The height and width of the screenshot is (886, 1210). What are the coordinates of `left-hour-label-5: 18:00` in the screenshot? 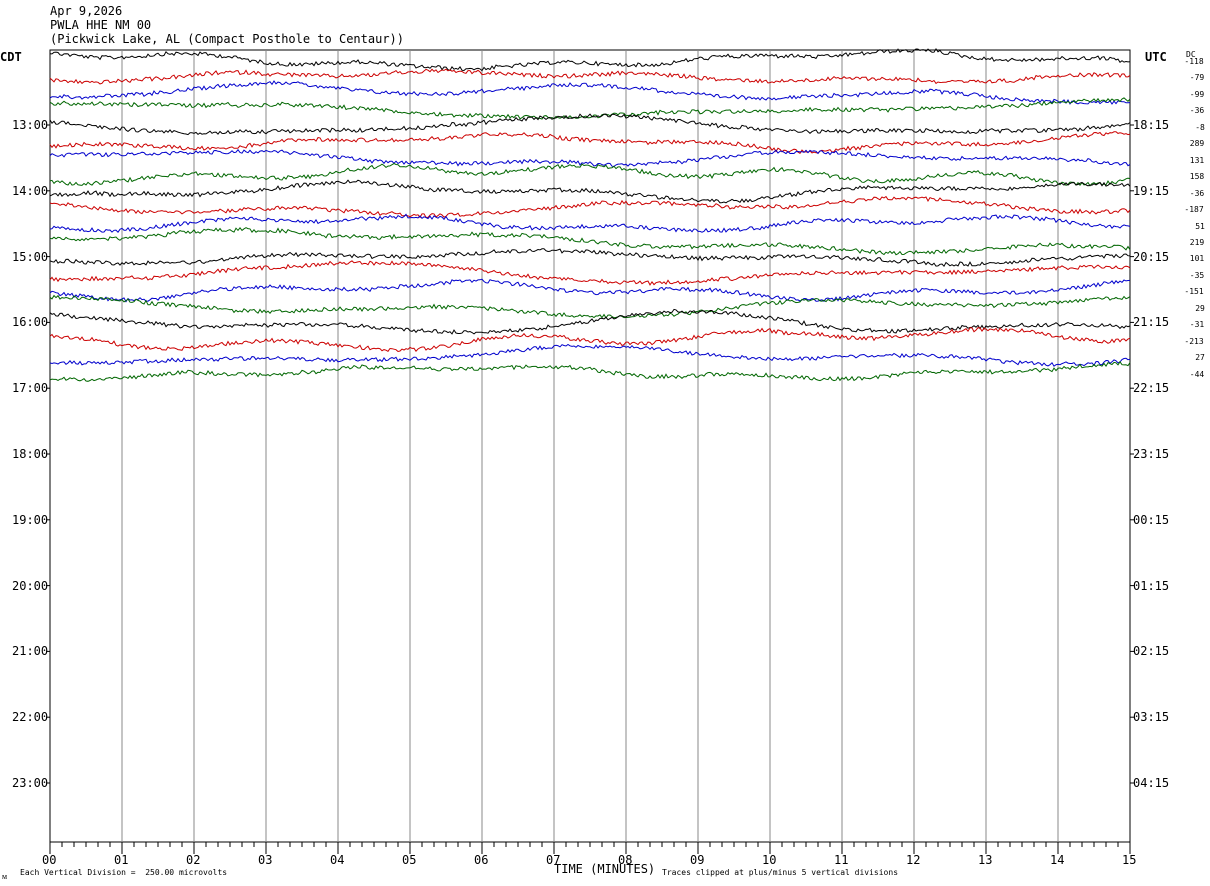 It's located at (30, 454).